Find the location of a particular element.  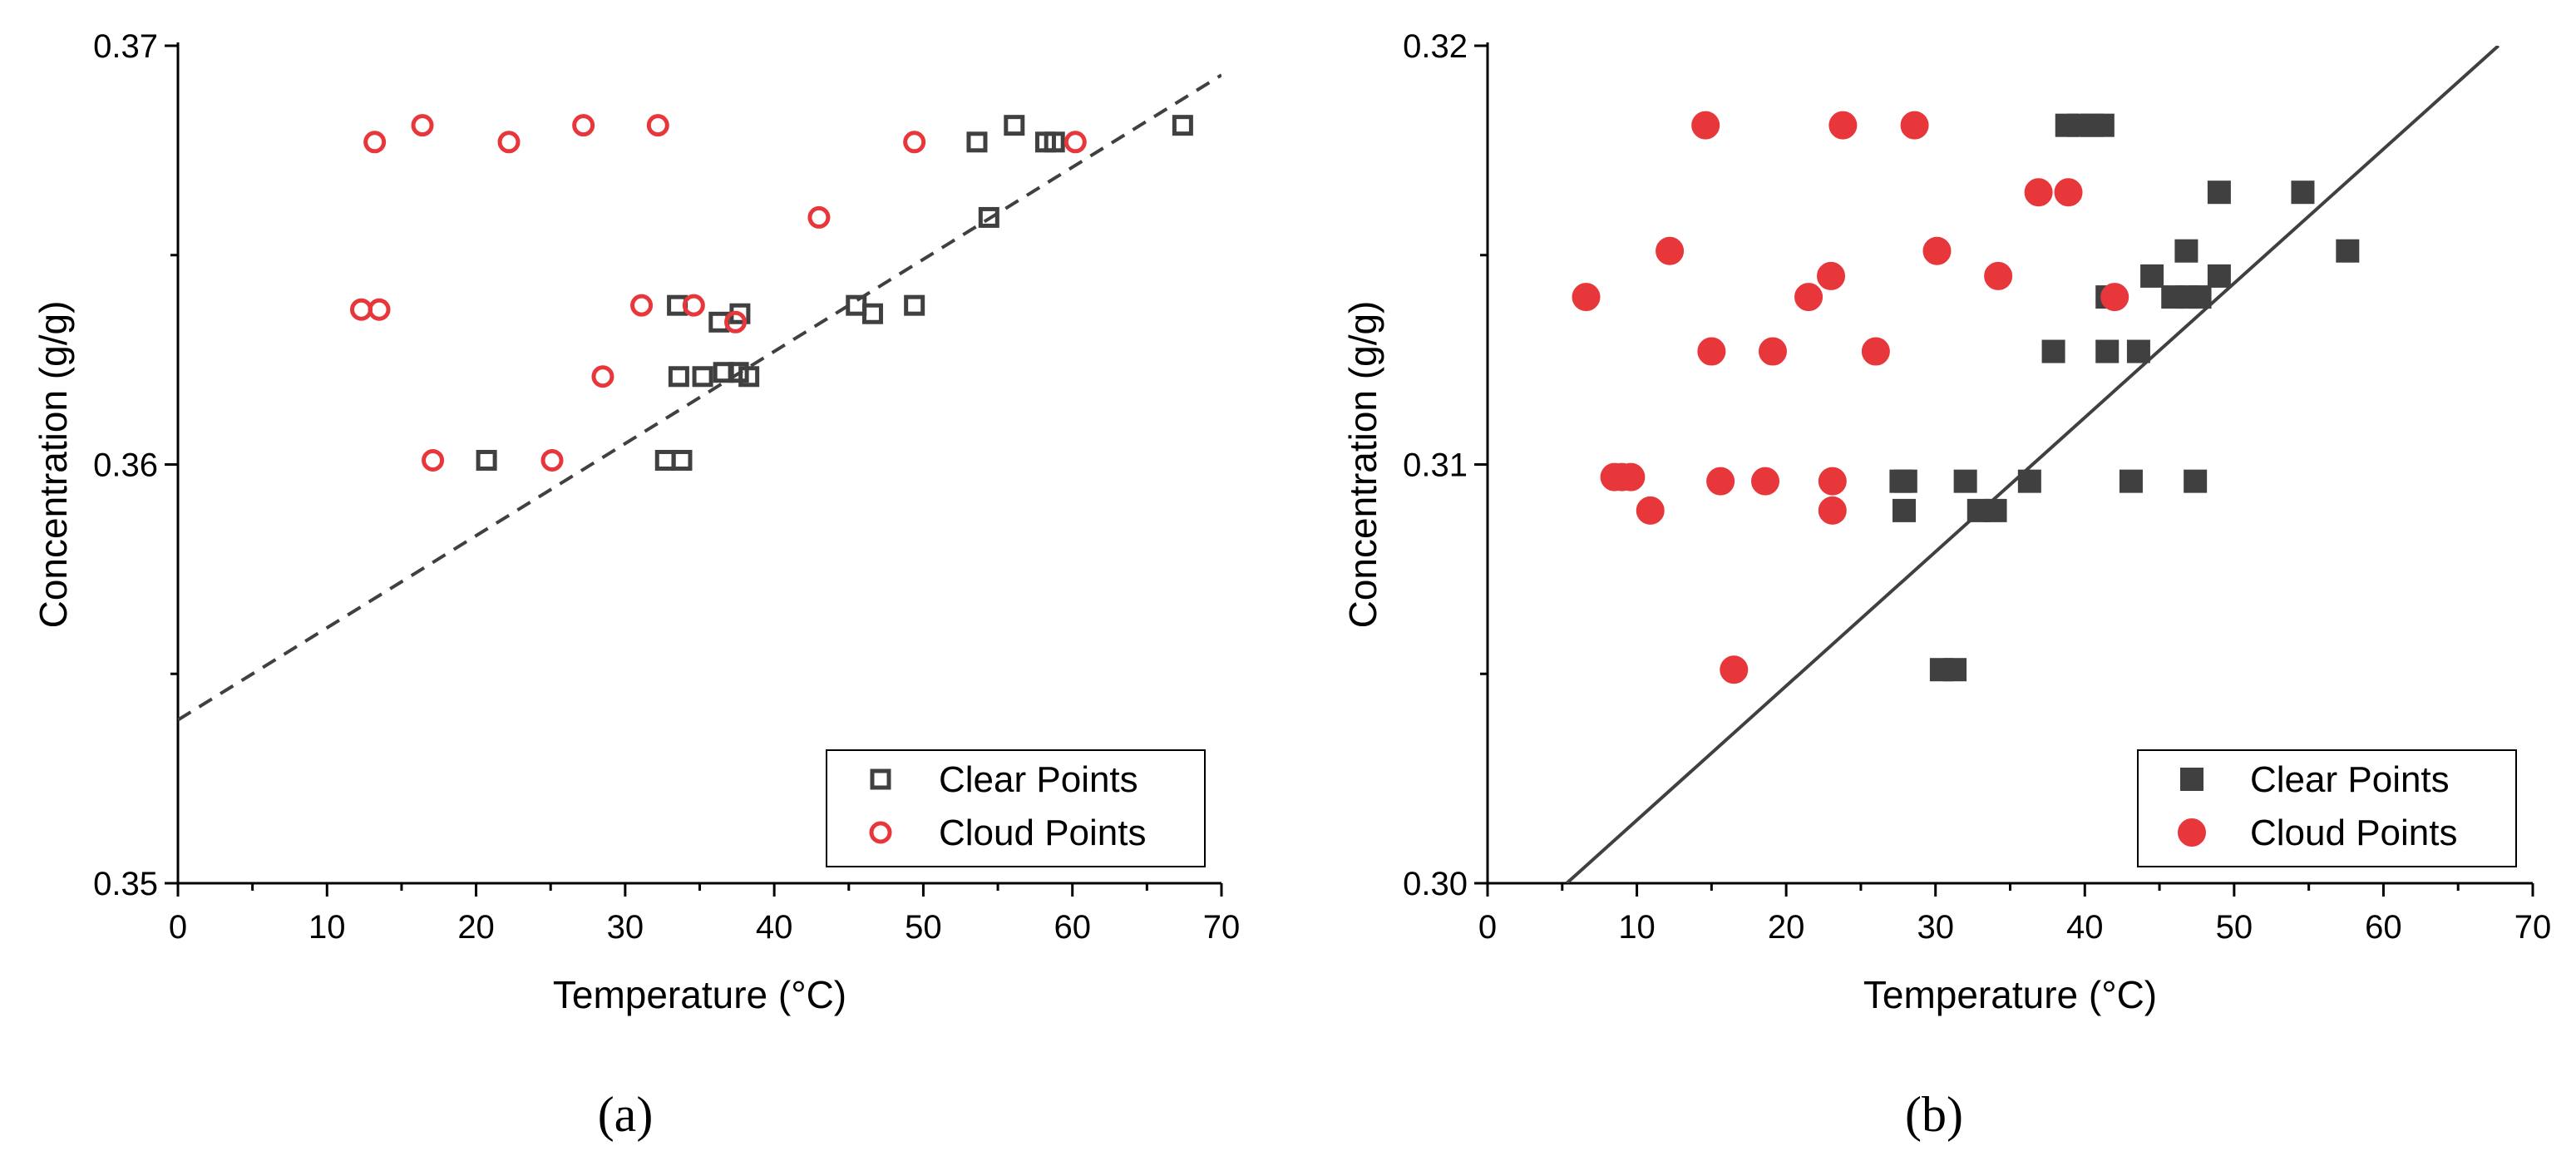

x-tick-label: 30 is located at coordinates (625, 927).